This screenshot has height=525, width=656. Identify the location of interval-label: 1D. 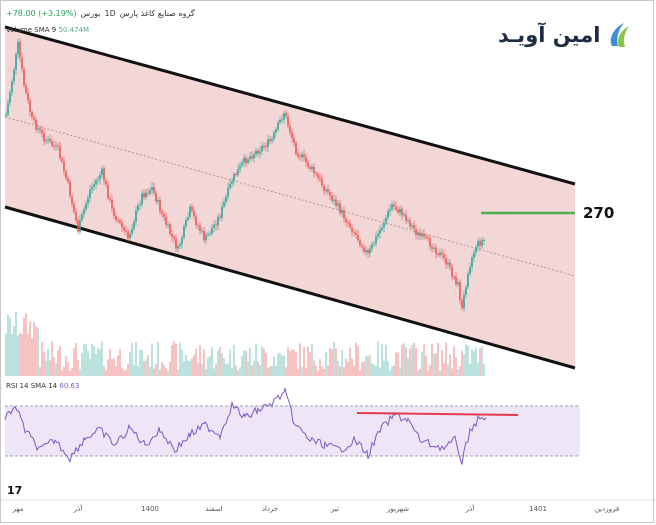
(110, 13).